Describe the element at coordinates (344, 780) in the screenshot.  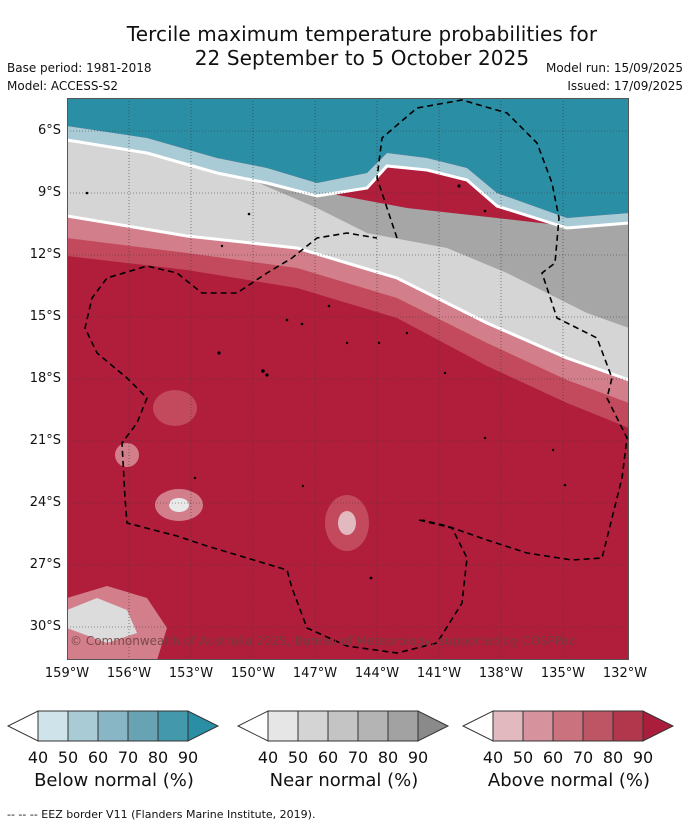
I see `legend-caption: Near normal (%)` at that location.